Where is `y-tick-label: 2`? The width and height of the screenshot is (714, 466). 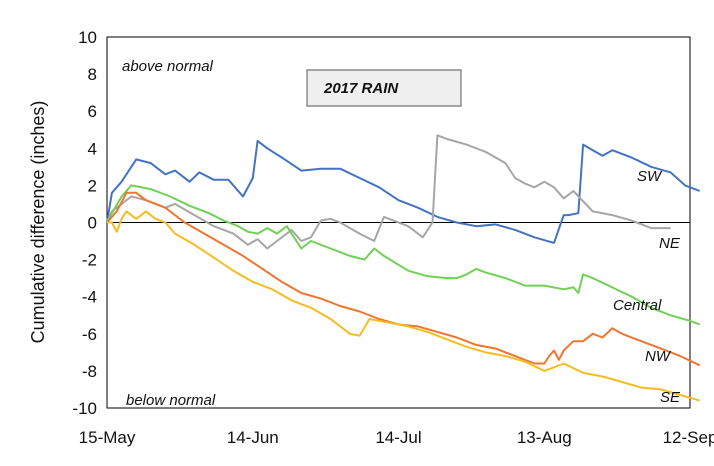
y-tick-label: 2 is located at coordinates (92, 185).